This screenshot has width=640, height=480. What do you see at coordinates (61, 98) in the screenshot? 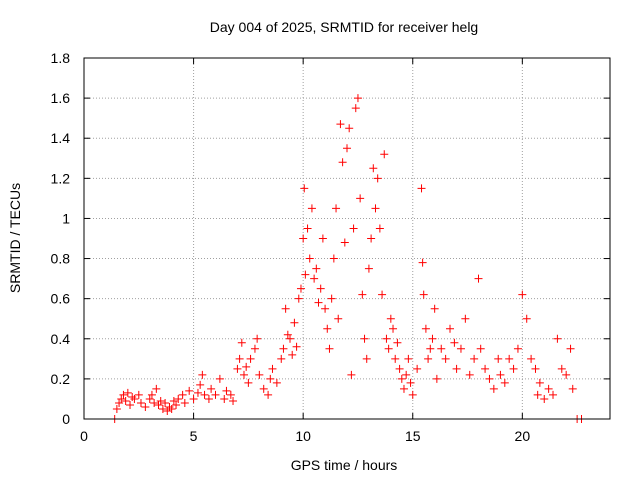
I see `y-tick-label: 1.6` at bounding box center [61, 98].